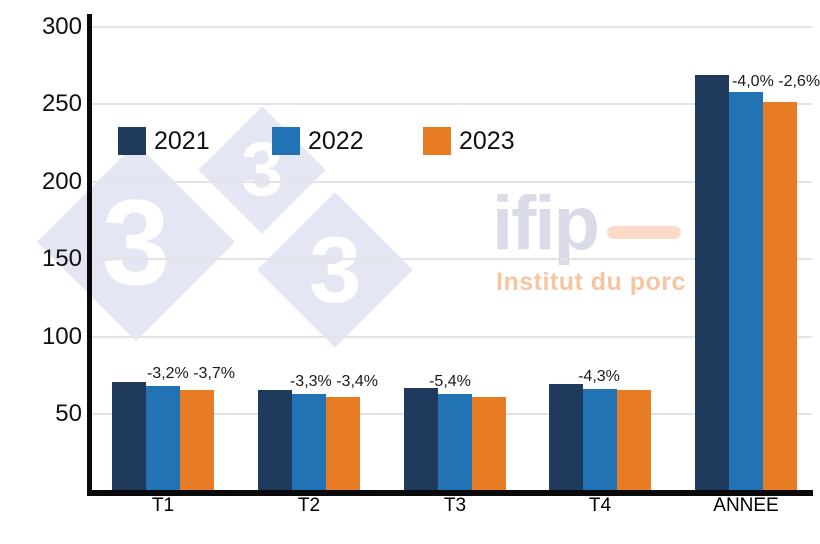 Image resolution: width=820 pixels, height=544 pixels. I want to click on legend-item-2022: 2022, so click(318, 141).